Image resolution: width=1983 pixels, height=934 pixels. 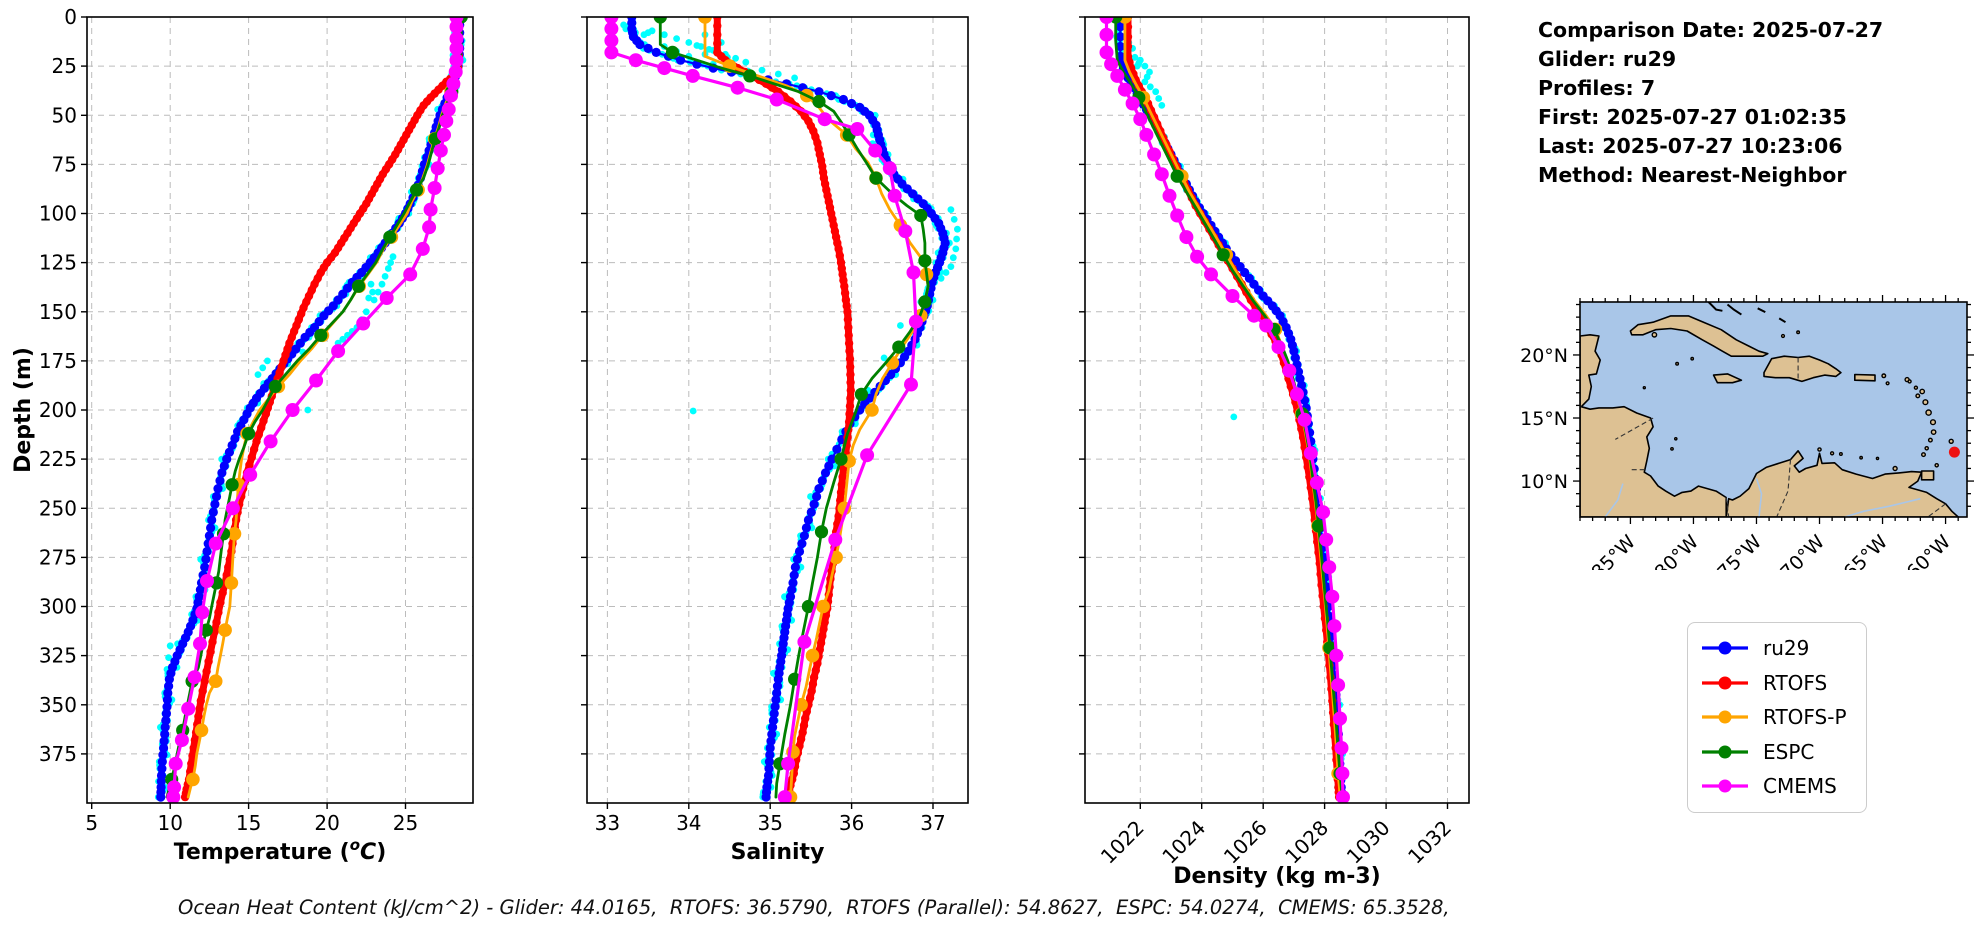 I want to click on x-tick-label: 1030, so click(x=1368, y=842).